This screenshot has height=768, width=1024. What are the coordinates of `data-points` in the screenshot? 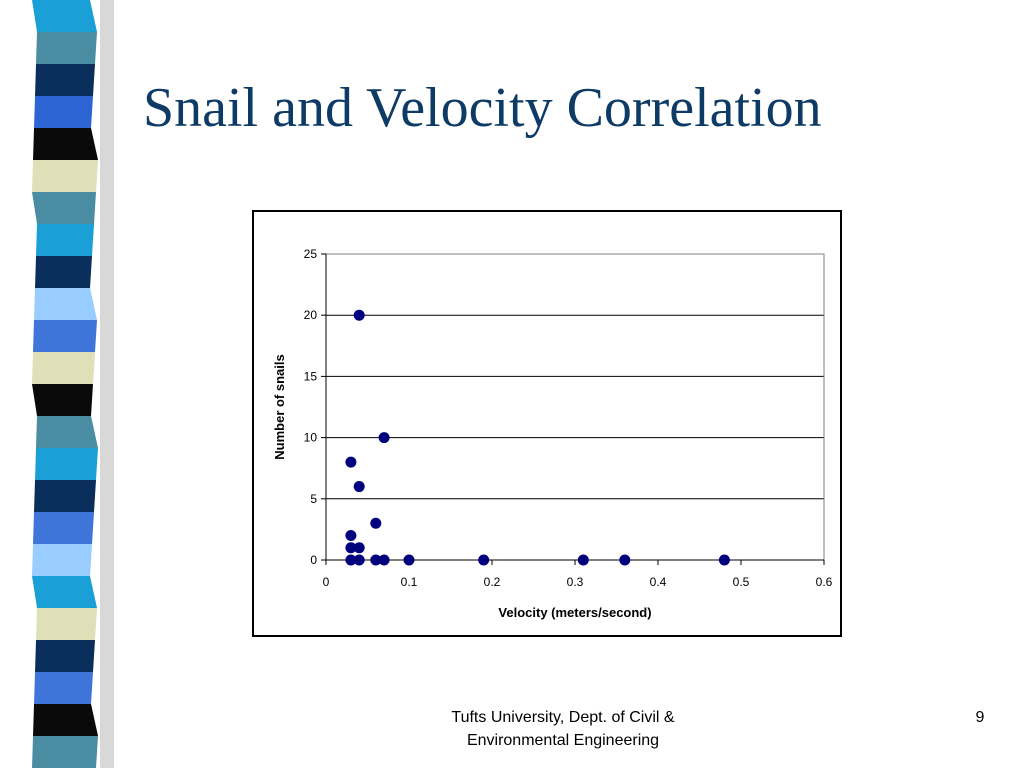 It's located at (537, 437).